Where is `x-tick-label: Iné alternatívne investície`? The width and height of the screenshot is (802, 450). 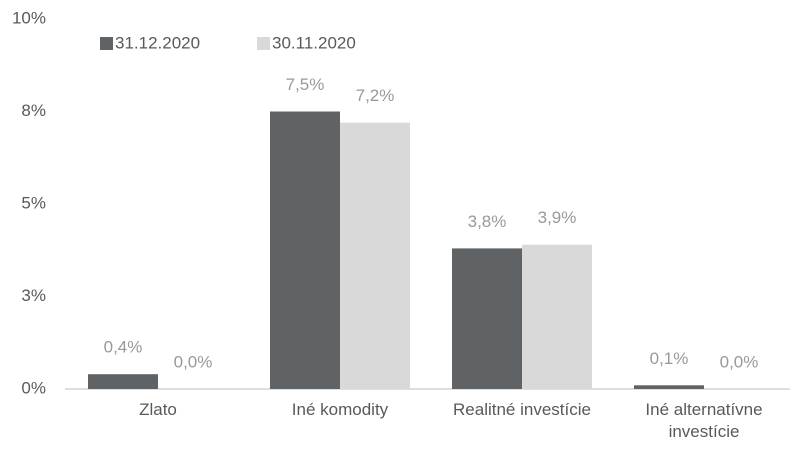
x-tick-label: Iné alternatívne investície is located at coordinates (704, 420).